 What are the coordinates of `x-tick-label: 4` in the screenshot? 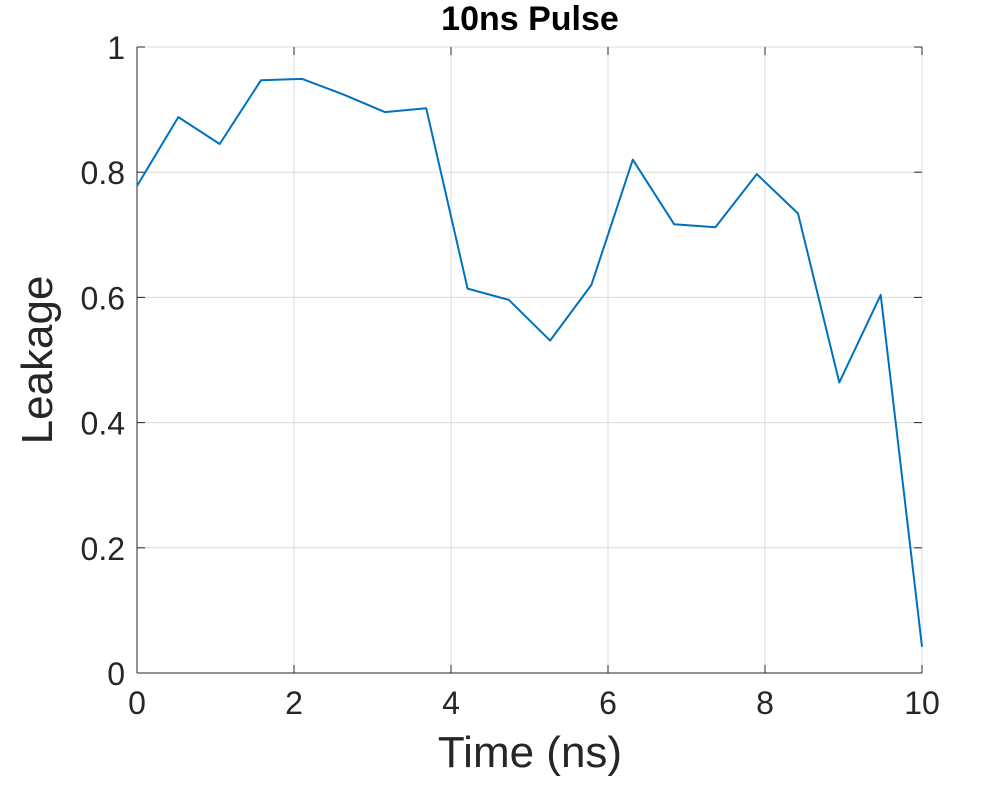 It's located at (451, 703).